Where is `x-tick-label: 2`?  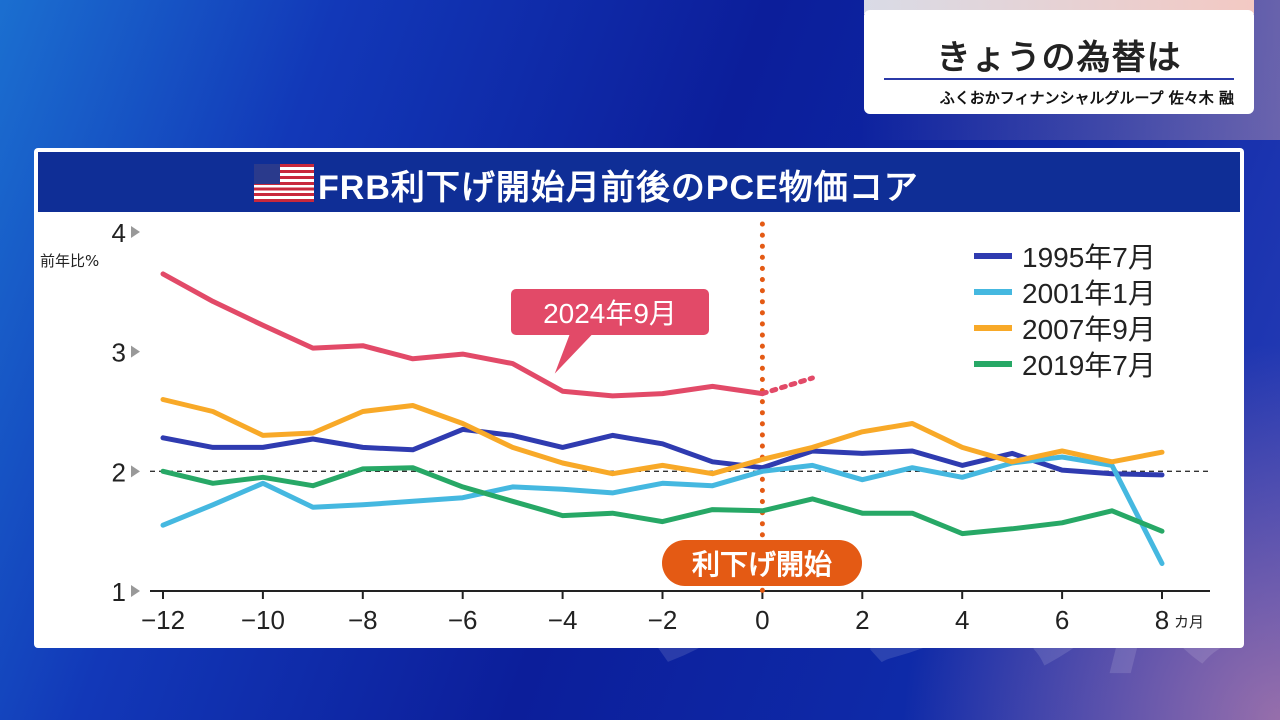
x-tick-label: 2 is located at coordinates (862, 620).